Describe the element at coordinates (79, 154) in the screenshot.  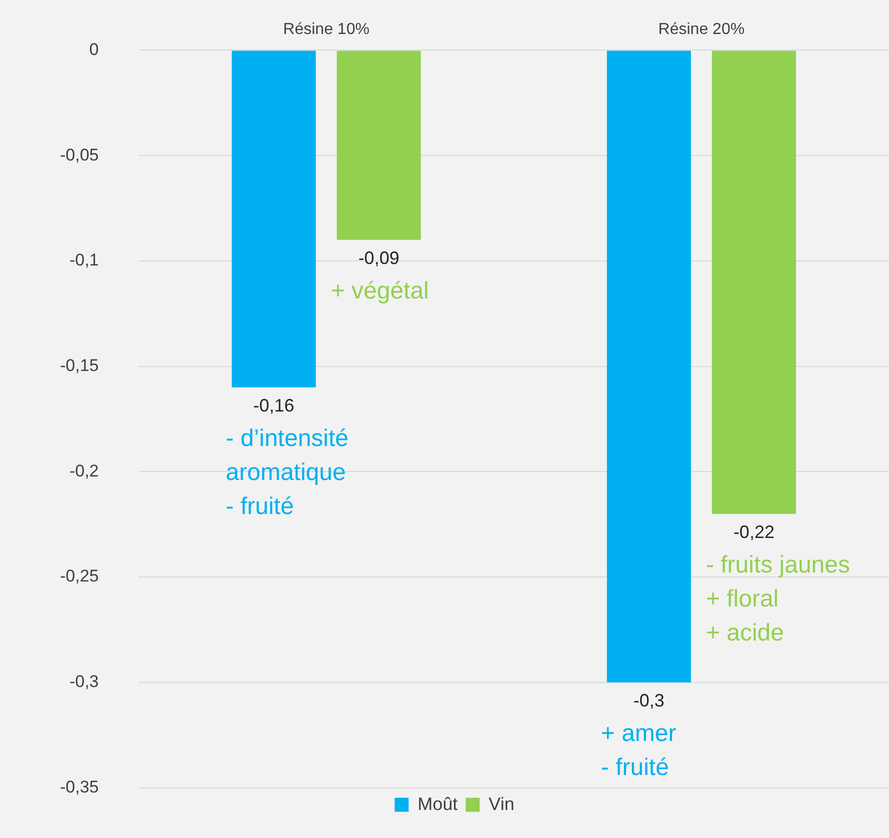
I see `y-tick-label: -0,05` at that location.